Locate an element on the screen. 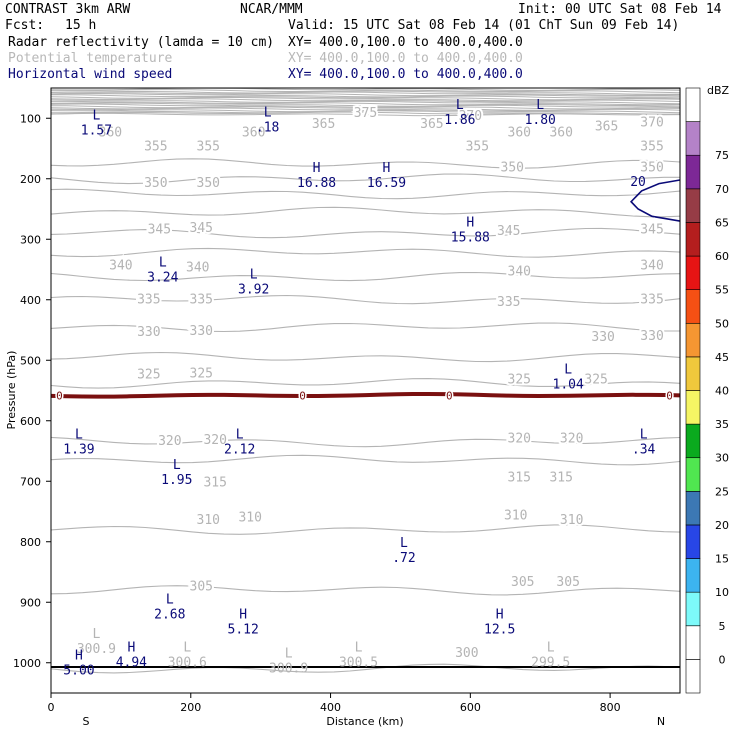  theta-label: 320 is located at coordinates (169, 441).